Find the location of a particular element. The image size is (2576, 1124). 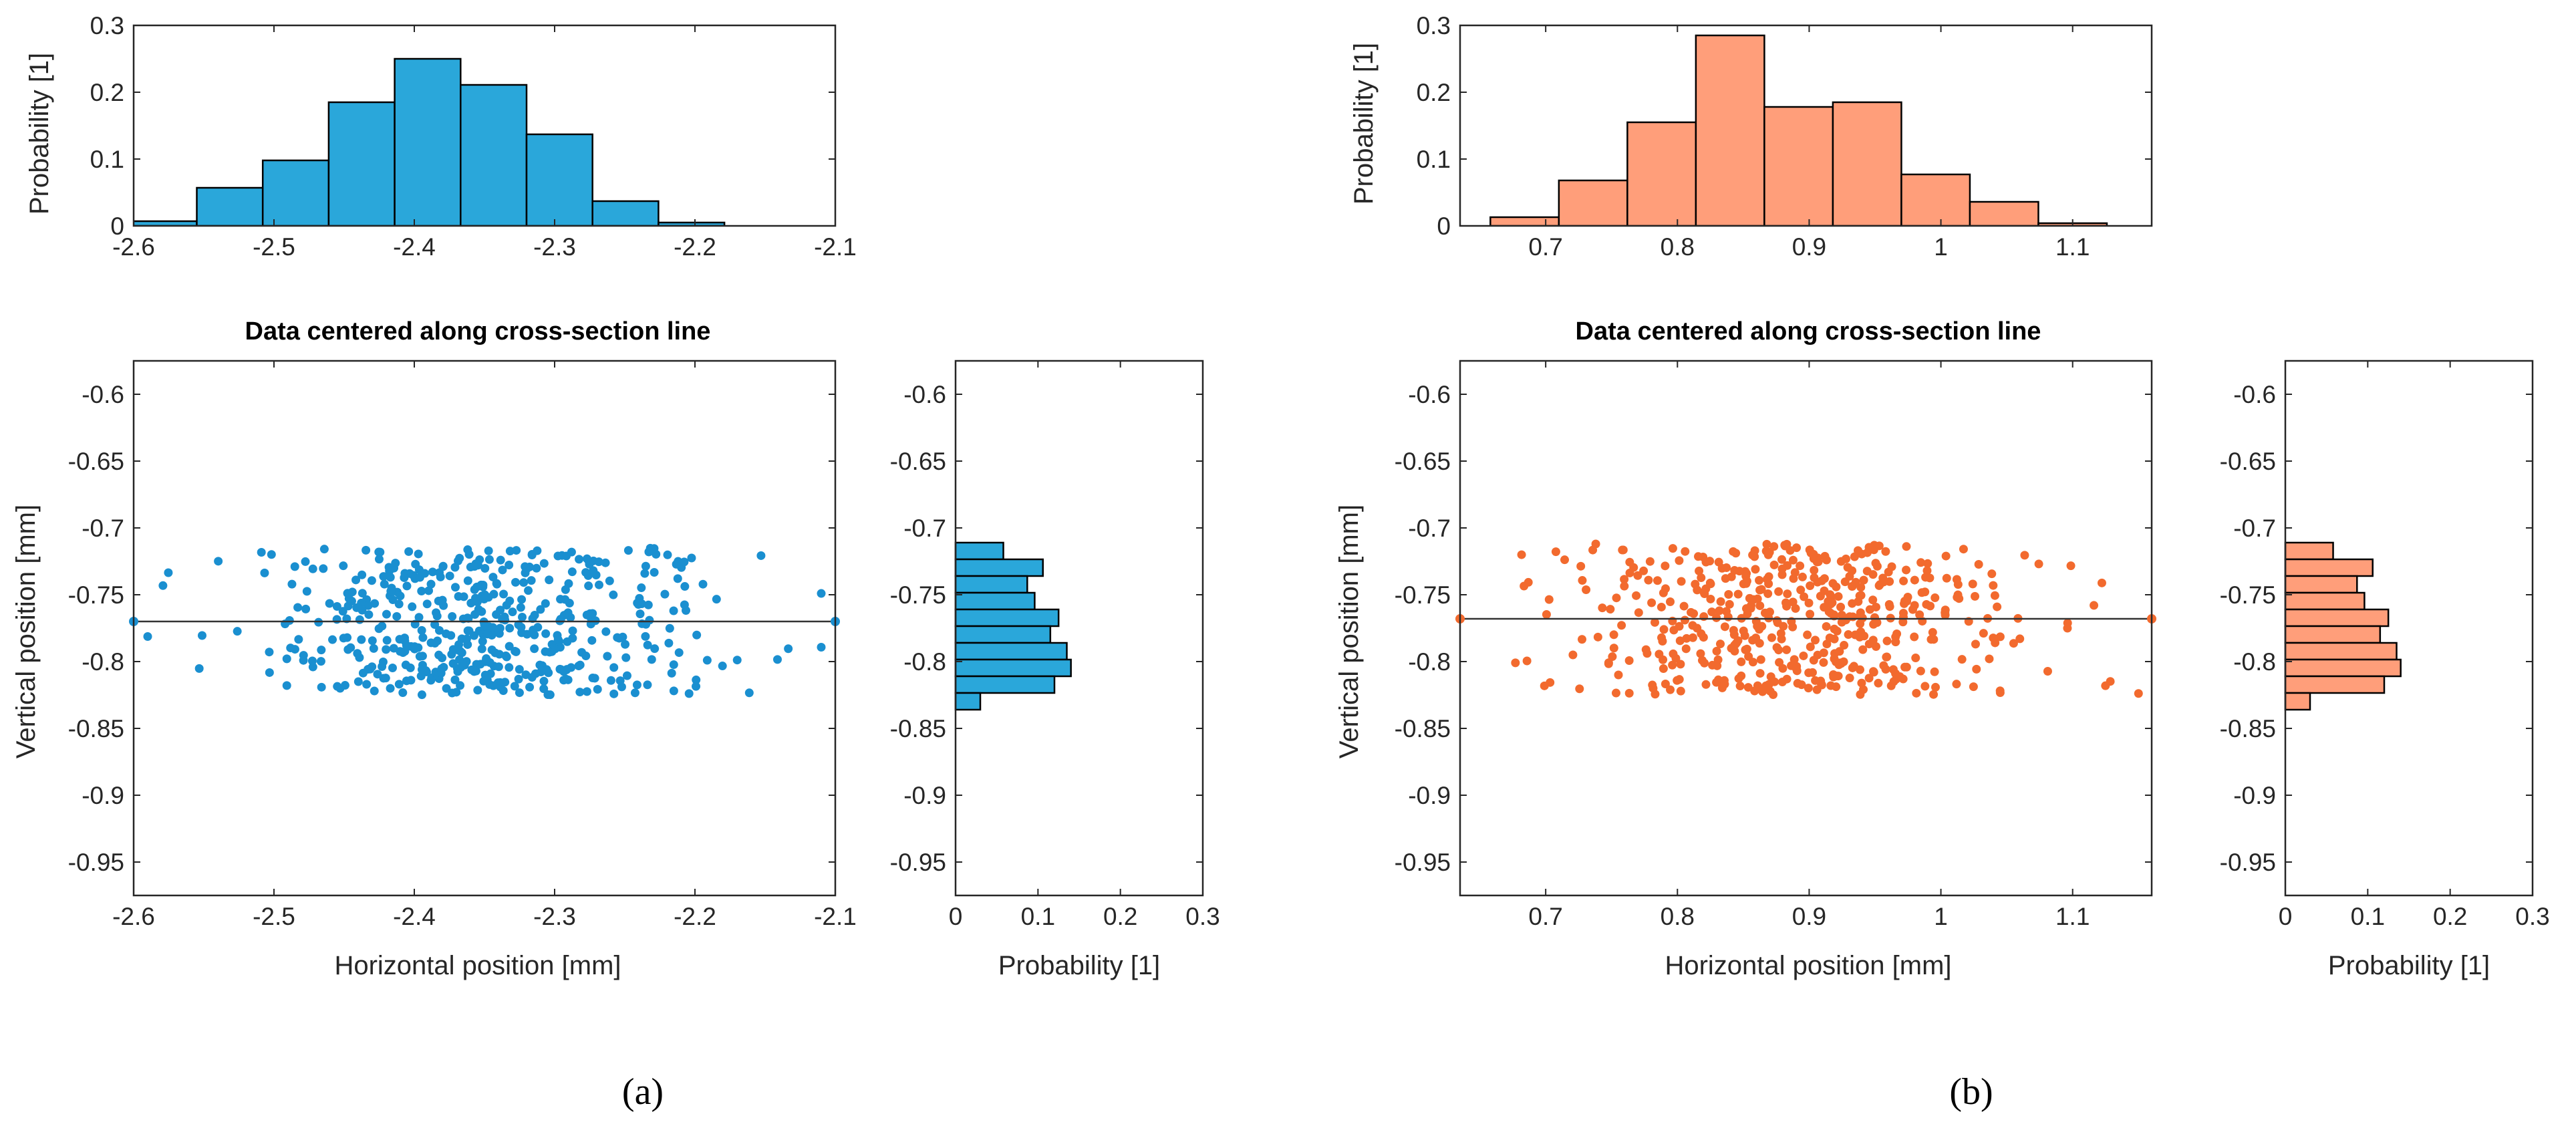

panel-b-scatter-xtick-label: 0.8 is located at coordinates (1678, 916).